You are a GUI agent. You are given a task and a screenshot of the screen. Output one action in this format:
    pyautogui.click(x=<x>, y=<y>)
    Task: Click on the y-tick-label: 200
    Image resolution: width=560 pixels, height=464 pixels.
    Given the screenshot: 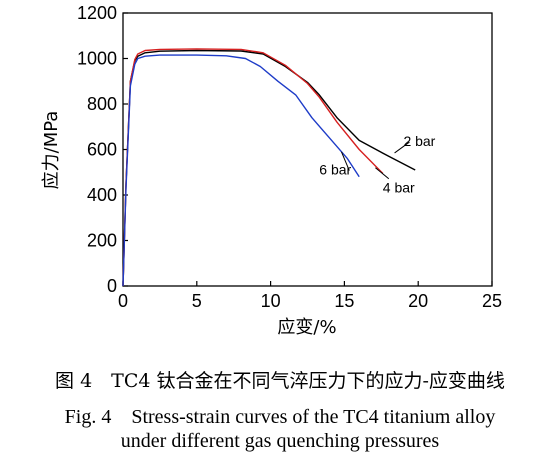 What is the action you would take?
    pyautogui.click(x=102, y=241)
    